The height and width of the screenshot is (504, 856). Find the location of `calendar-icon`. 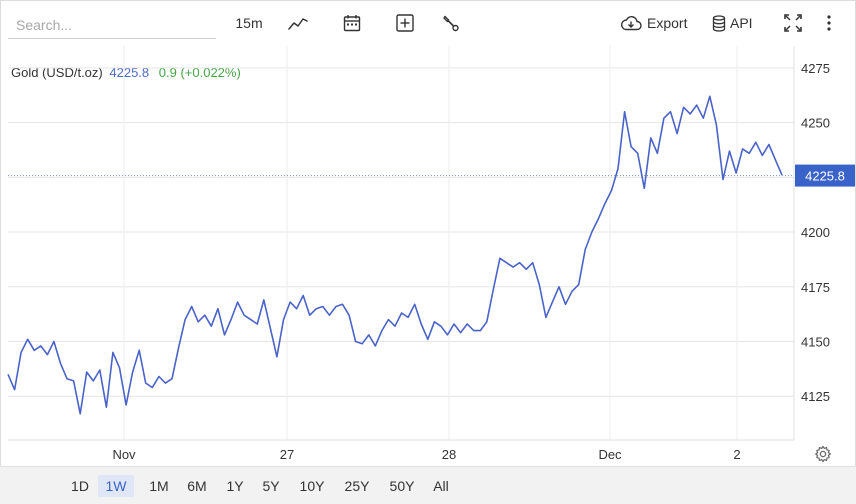

calendar-icon is located at coordinates (352, 23).